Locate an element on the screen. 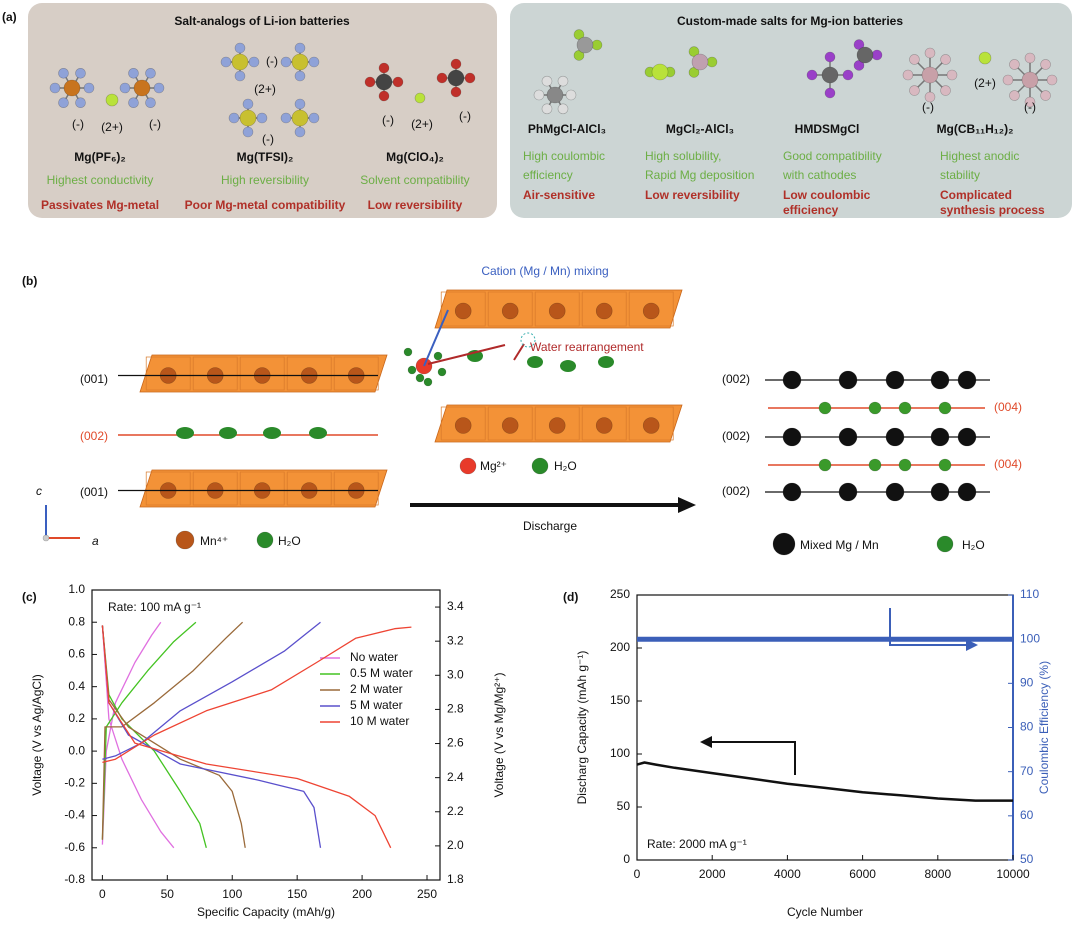 Image resolution: width=1080 pixels, height=929 pixels. legend-text: 5 M water is located at coordinates (376, 705).